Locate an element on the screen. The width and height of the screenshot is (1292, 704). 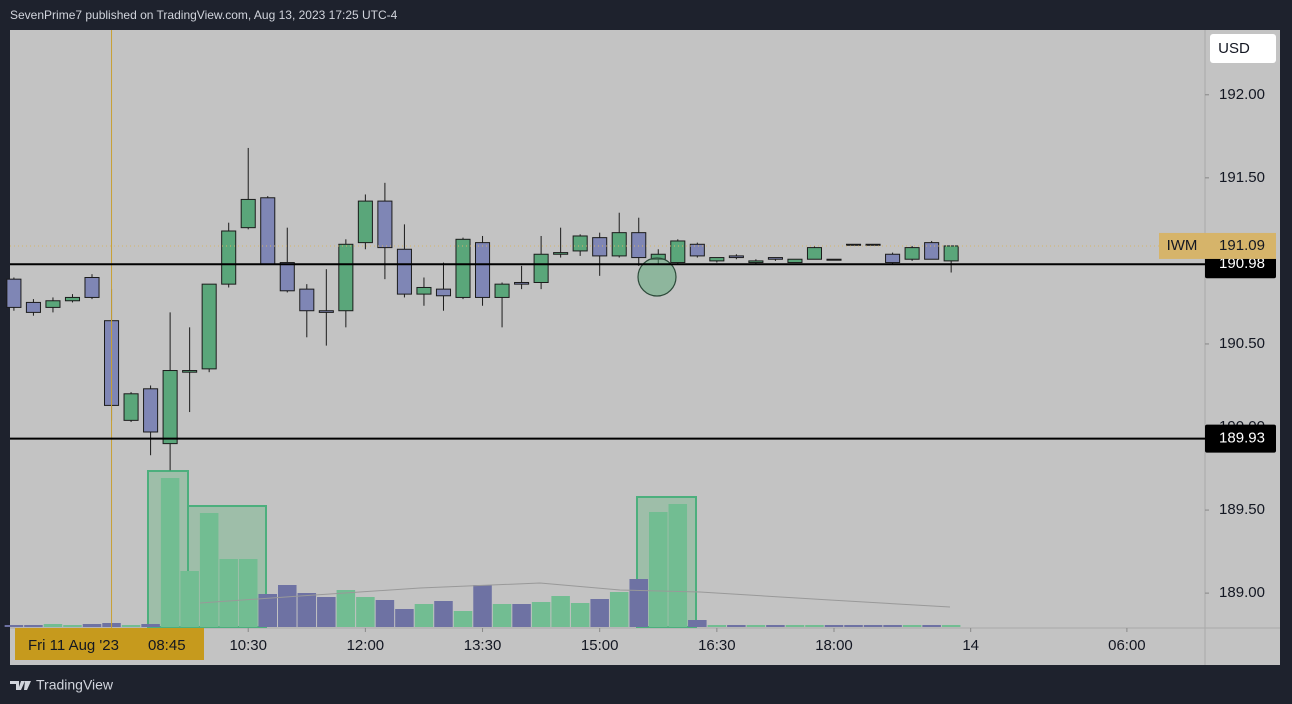
x-tick-label: 15:00 is located at coordinates (600, 645).